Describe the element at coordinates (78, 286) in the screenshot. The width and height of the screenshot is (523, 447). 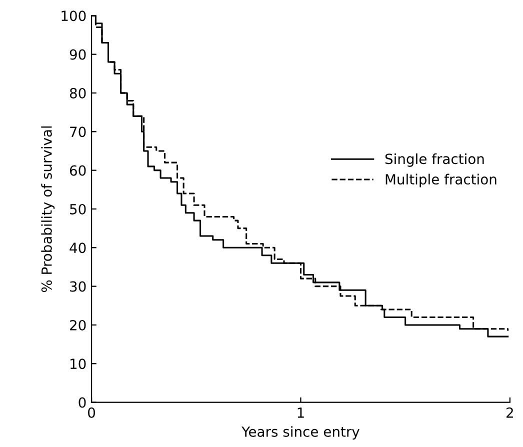
I see `y-tick-label: 30` at that location.